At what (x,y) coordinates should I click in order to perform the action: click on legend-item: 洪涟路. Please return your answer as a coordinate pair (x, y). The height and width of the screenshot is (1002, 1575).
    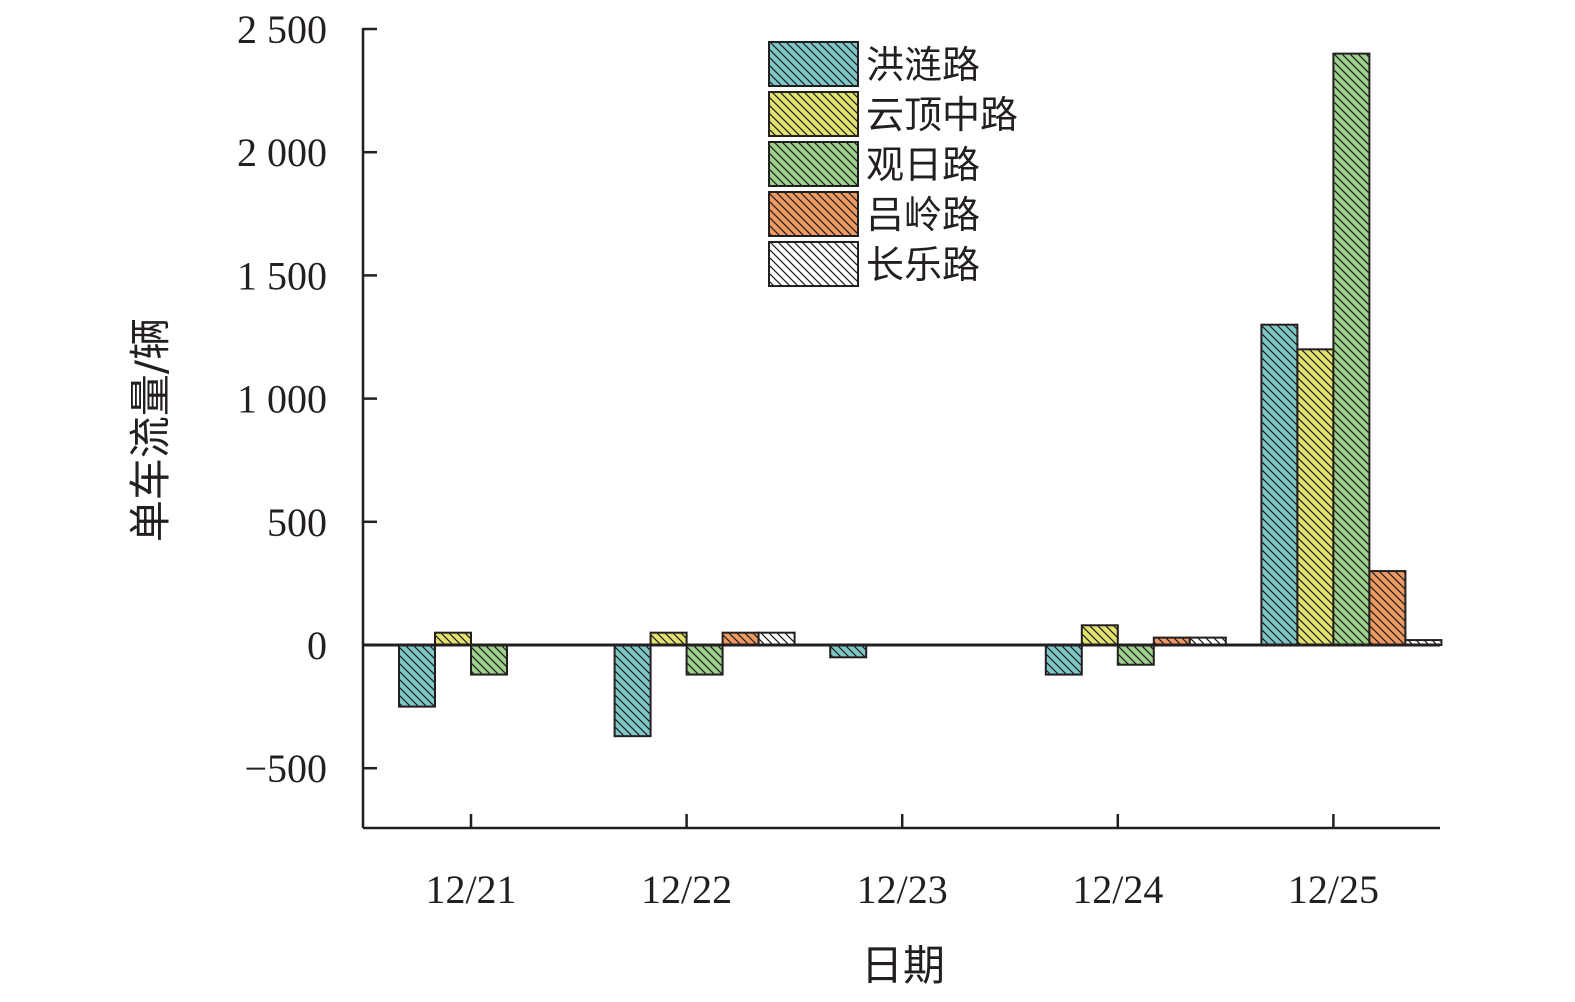
    Looking at the image, I should click on (874, 64).